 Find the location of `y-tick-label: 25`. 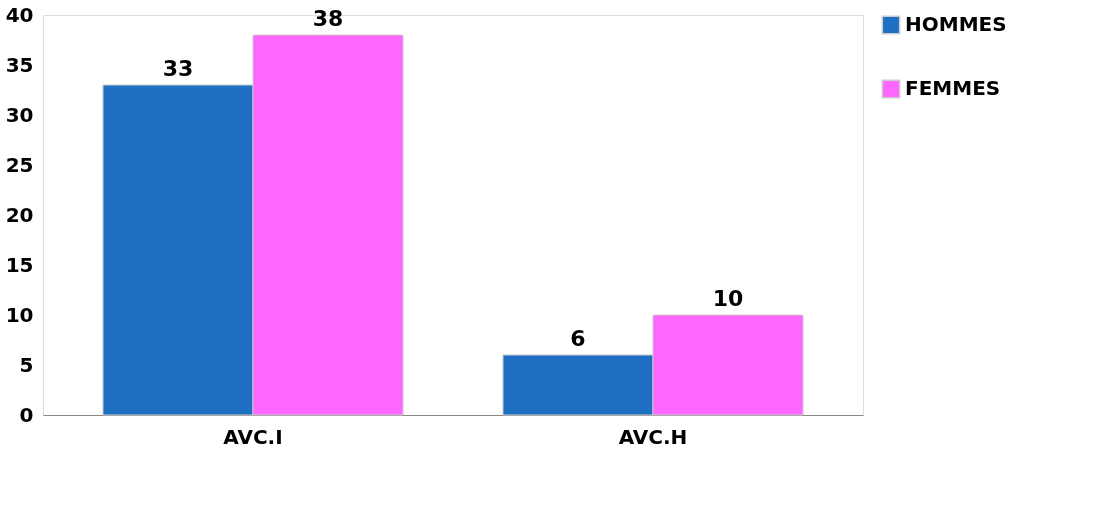

y-tick-label: 25 is located at coordinates (19, 164).